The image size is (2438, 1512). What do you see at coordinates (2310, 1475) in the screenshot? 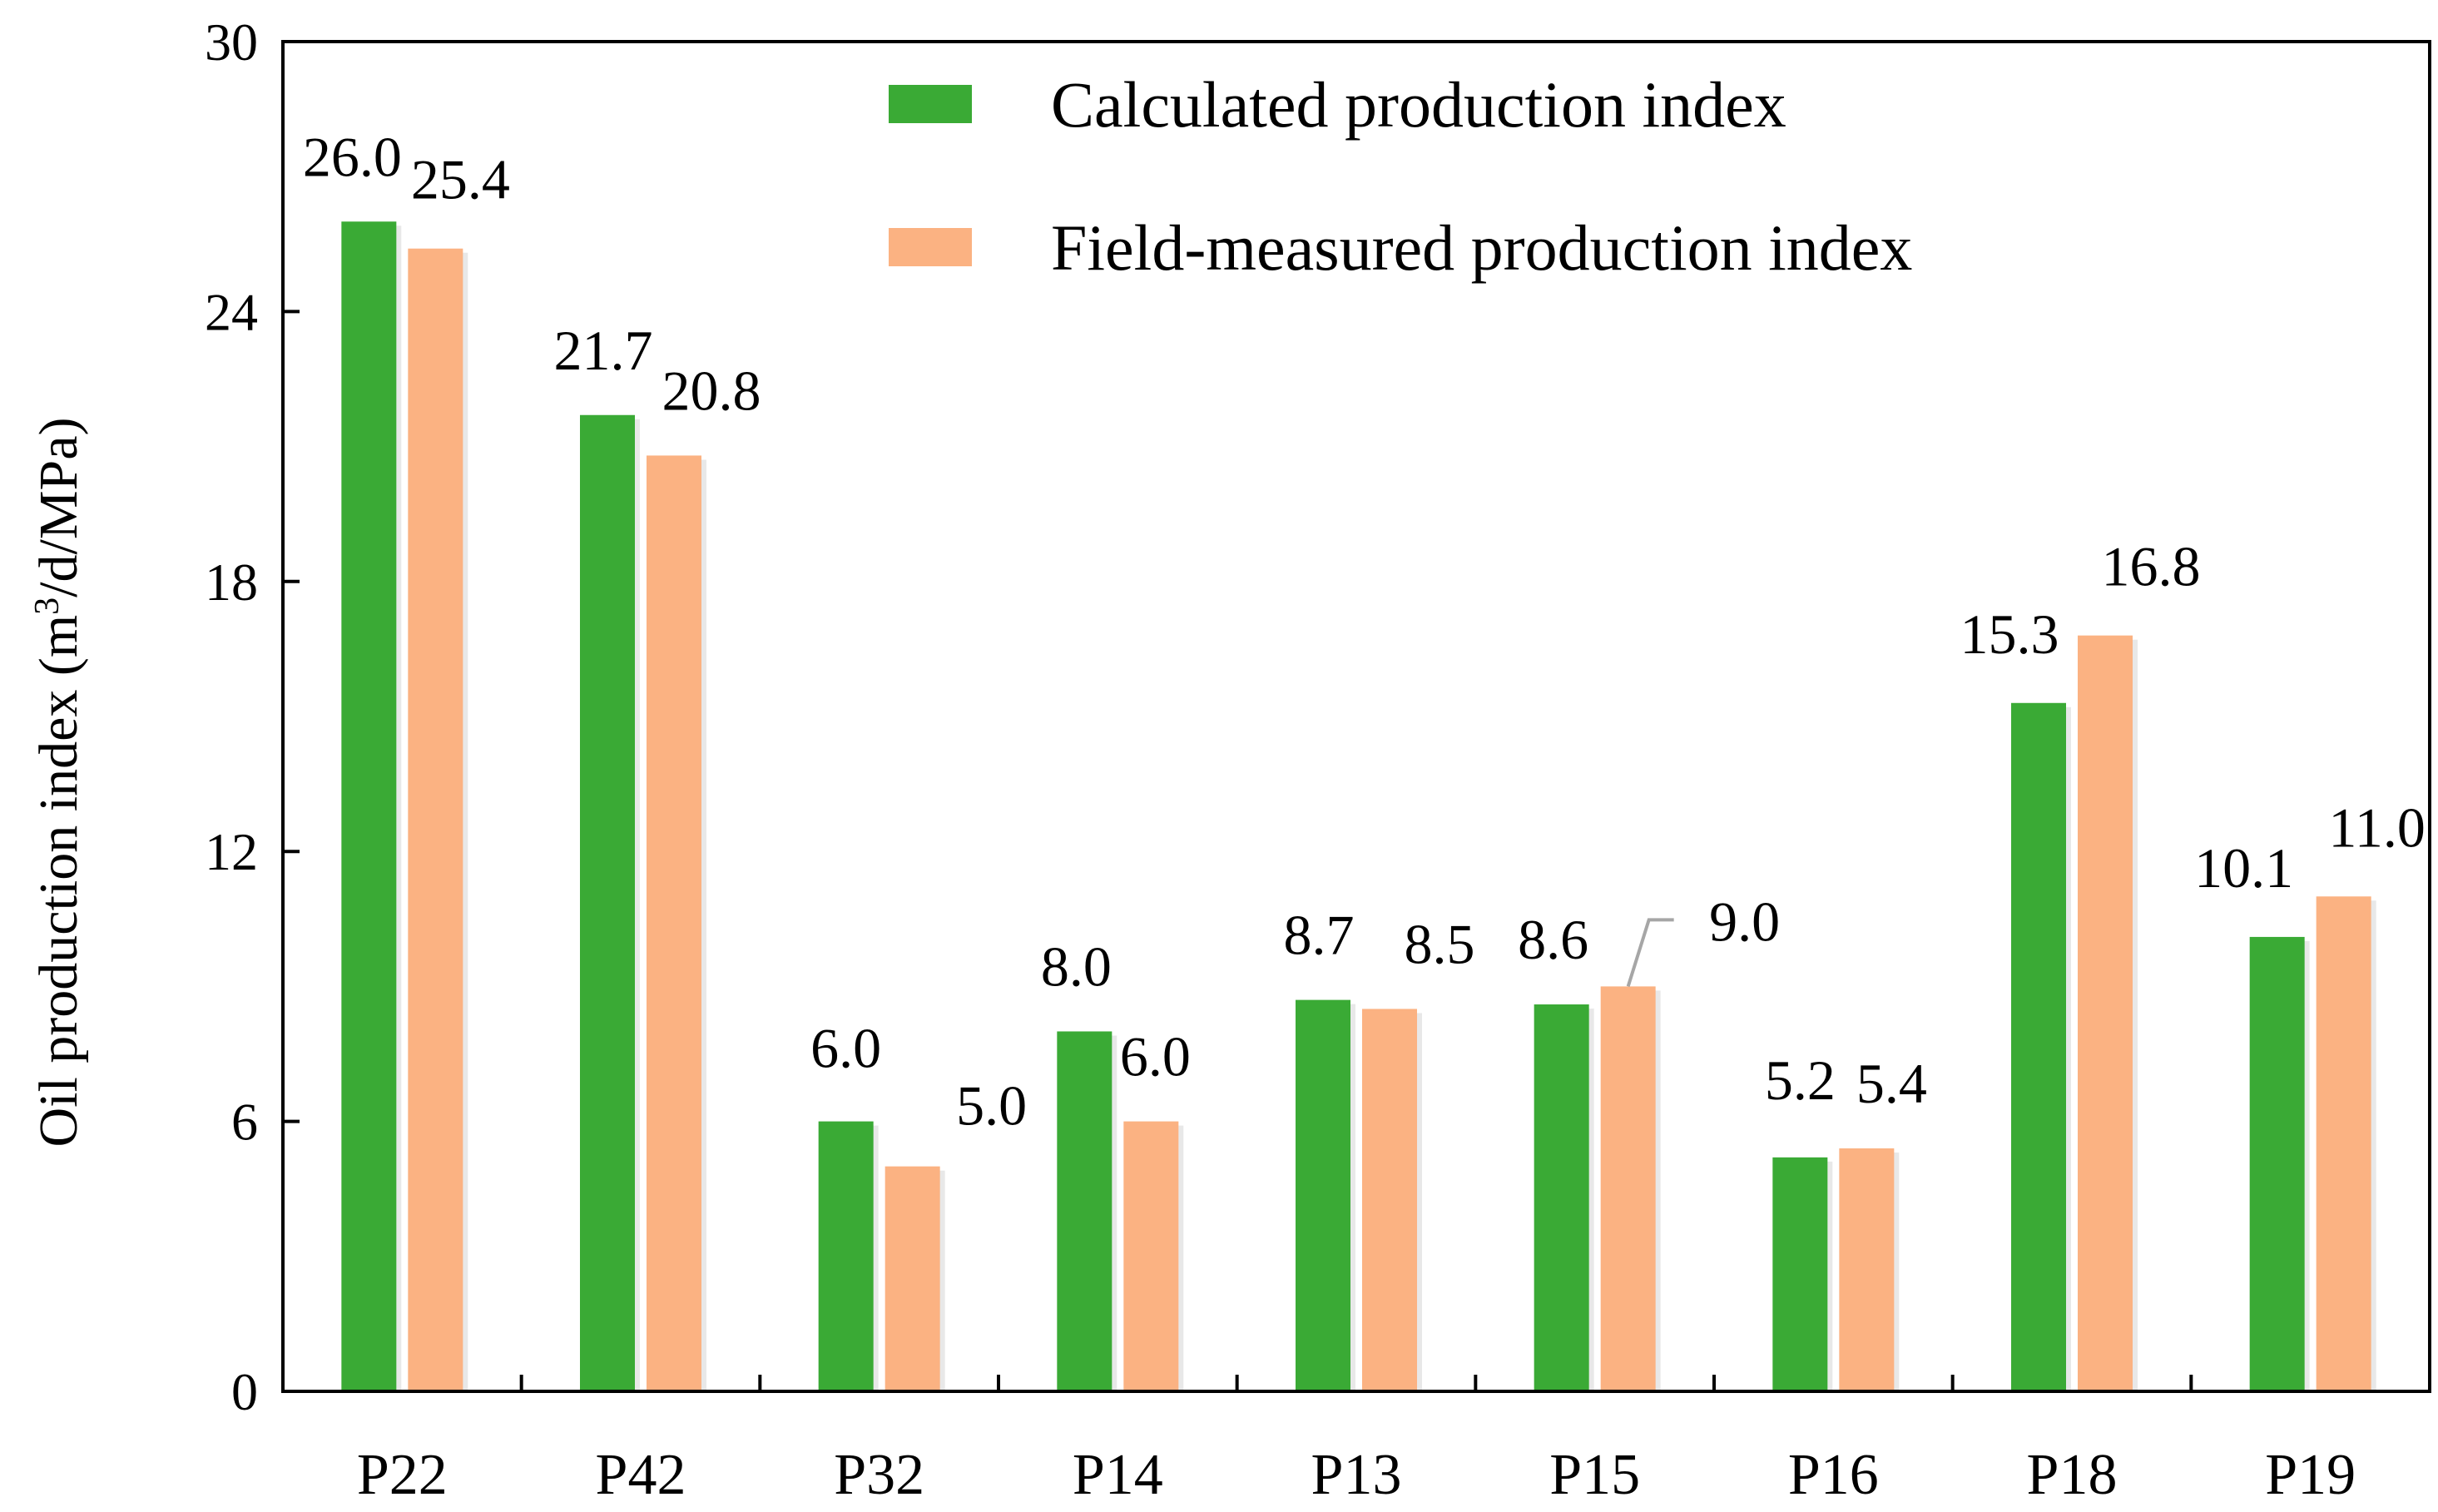
I see `x-tick-label-p19: P19` at bounding box center [2310, 1475].